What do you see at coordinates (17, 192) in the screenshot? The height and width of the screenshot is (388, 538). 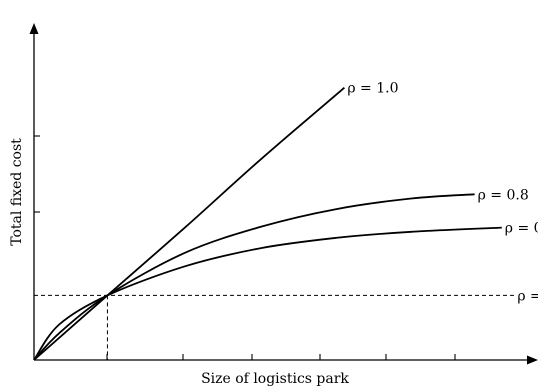 I see `y-axis-label: Total fixed cost` at bounding box center [17, 192].